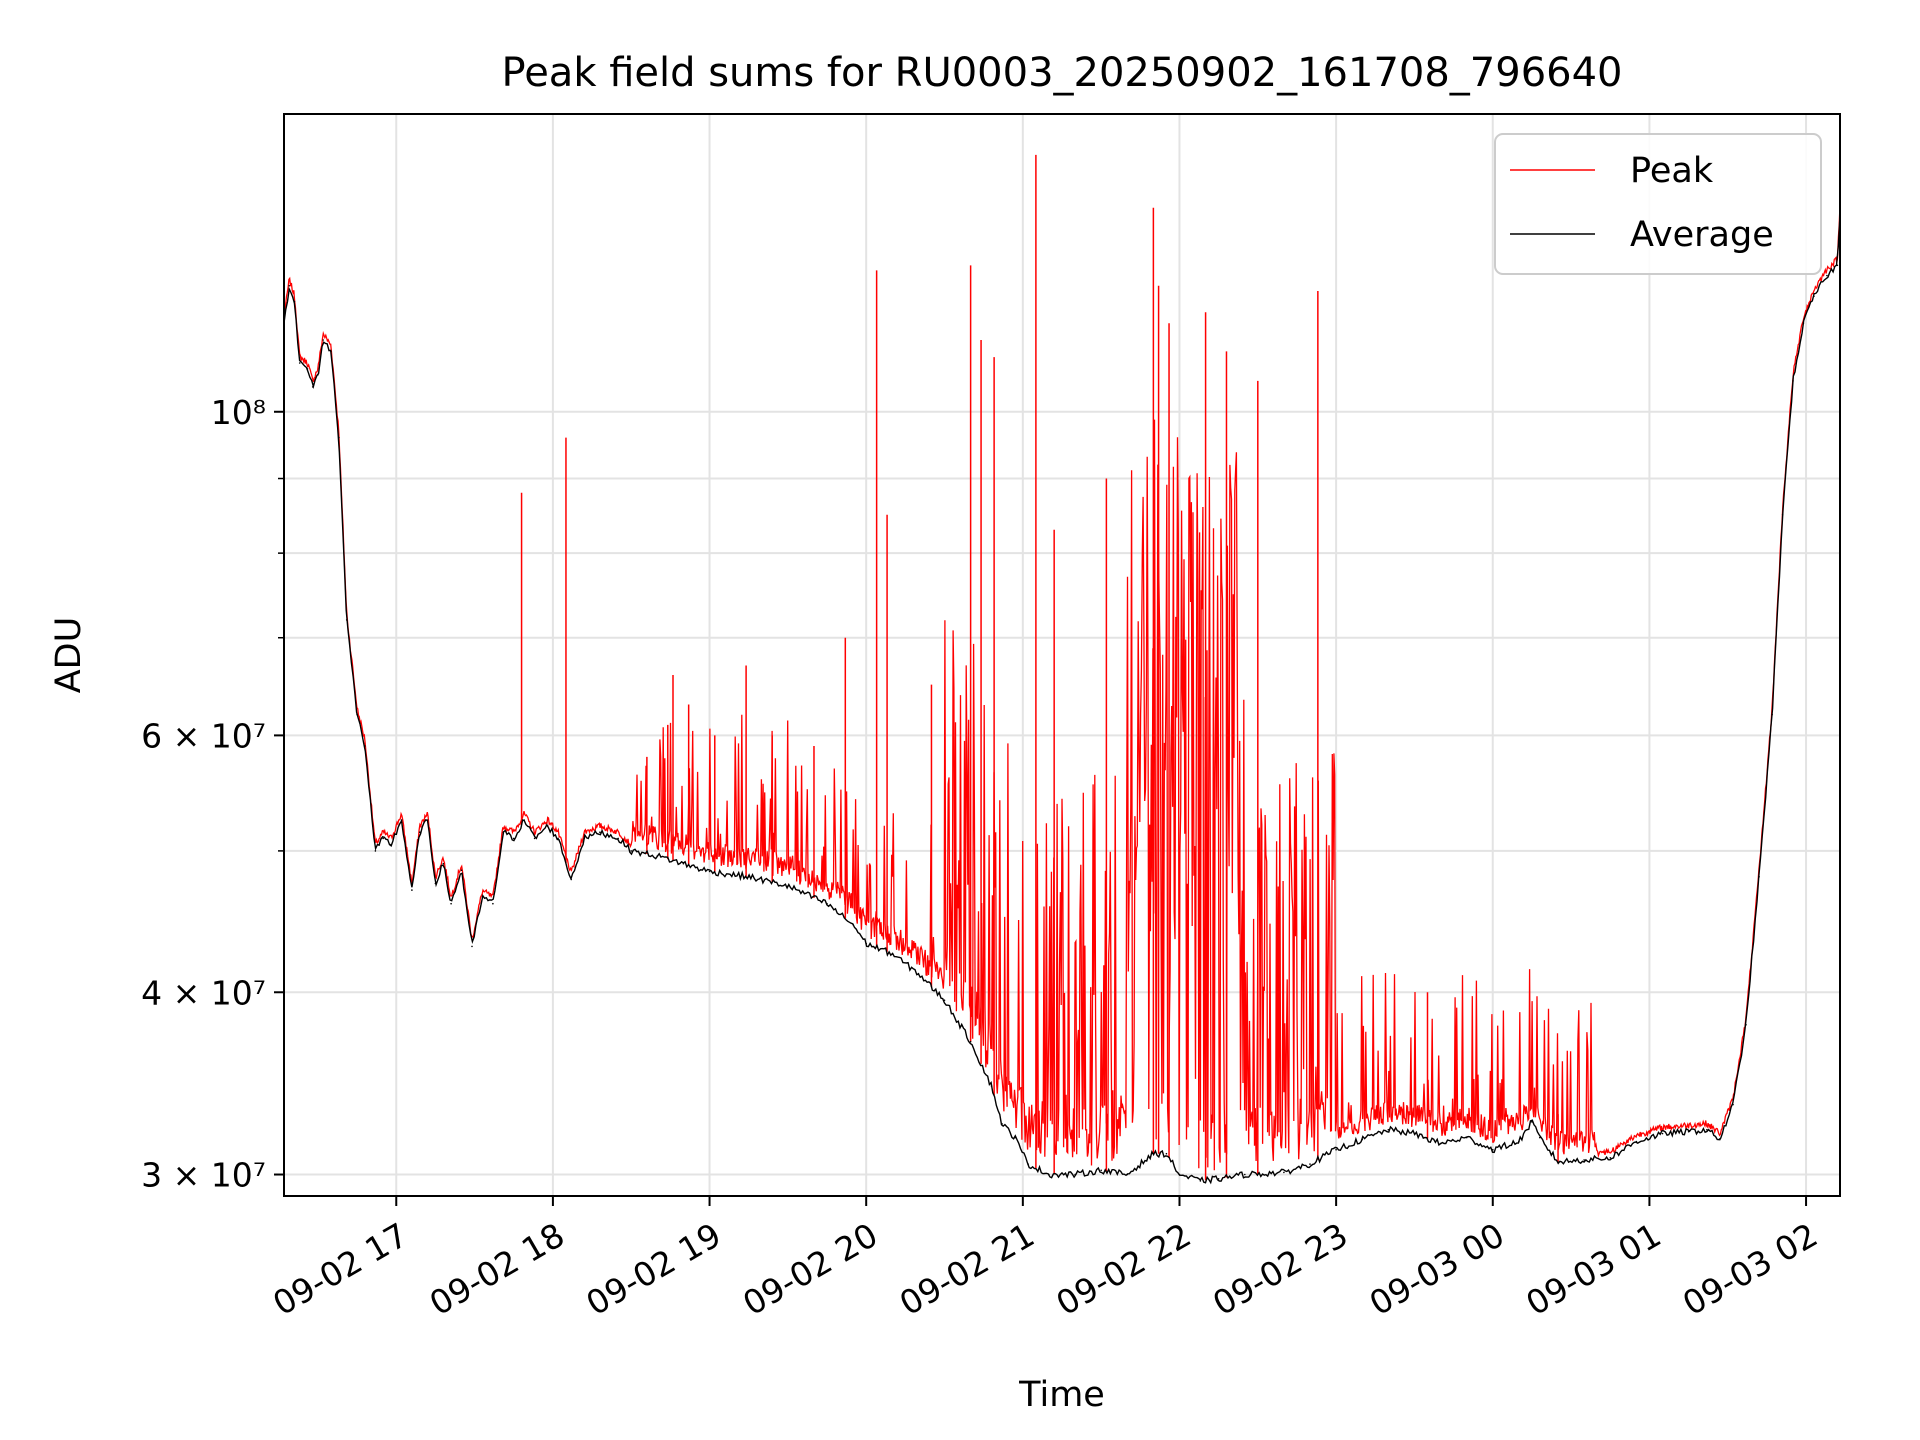 The image size is (1920, 1440). What do you see at coordinates (203, 1175) in the screenshot?
I see `y-tick-label: 3 × 10⁷` at bounding box center [203, 1175].